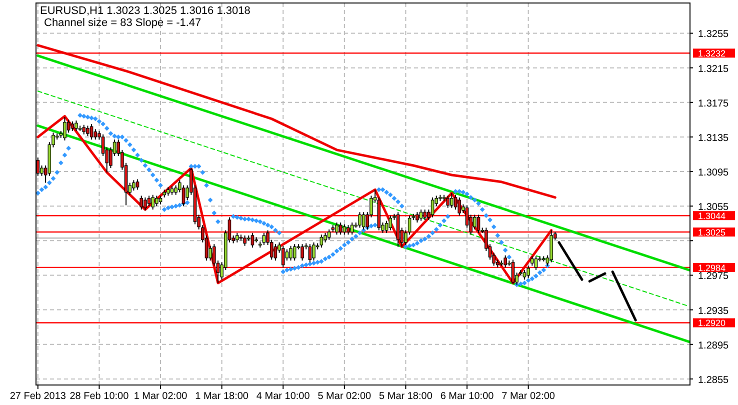 The image size is (738, 405). I want to click on x-tick-label: 4 Mar 10:00, so click(283, 396).